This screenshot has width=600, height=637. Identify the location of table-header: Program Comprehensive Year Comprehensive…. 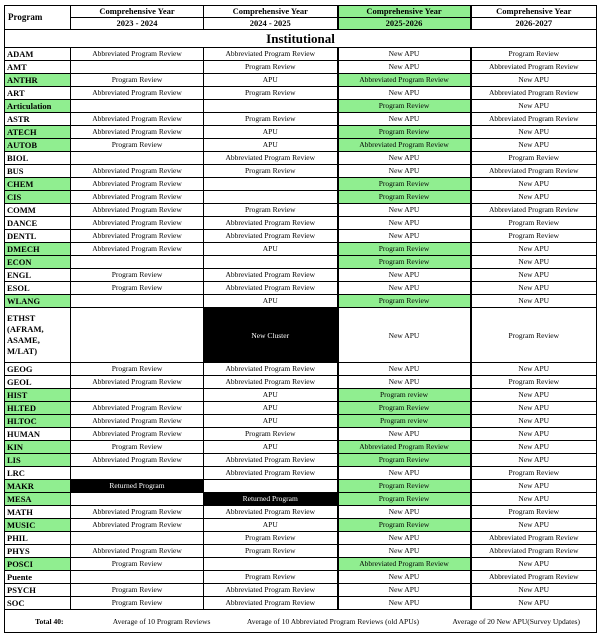
(300, 17).